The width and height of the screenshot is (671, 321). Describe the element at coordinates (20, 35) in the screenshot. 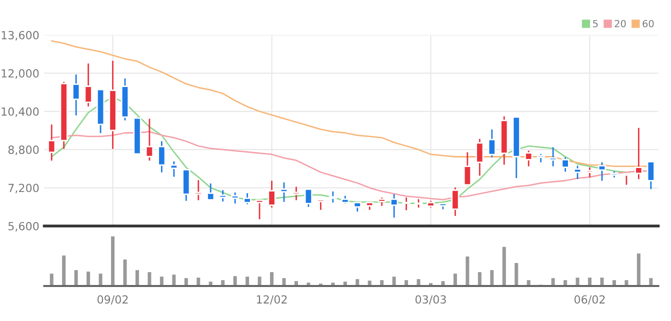

I see `y-tick-label: 13,600` at that location.